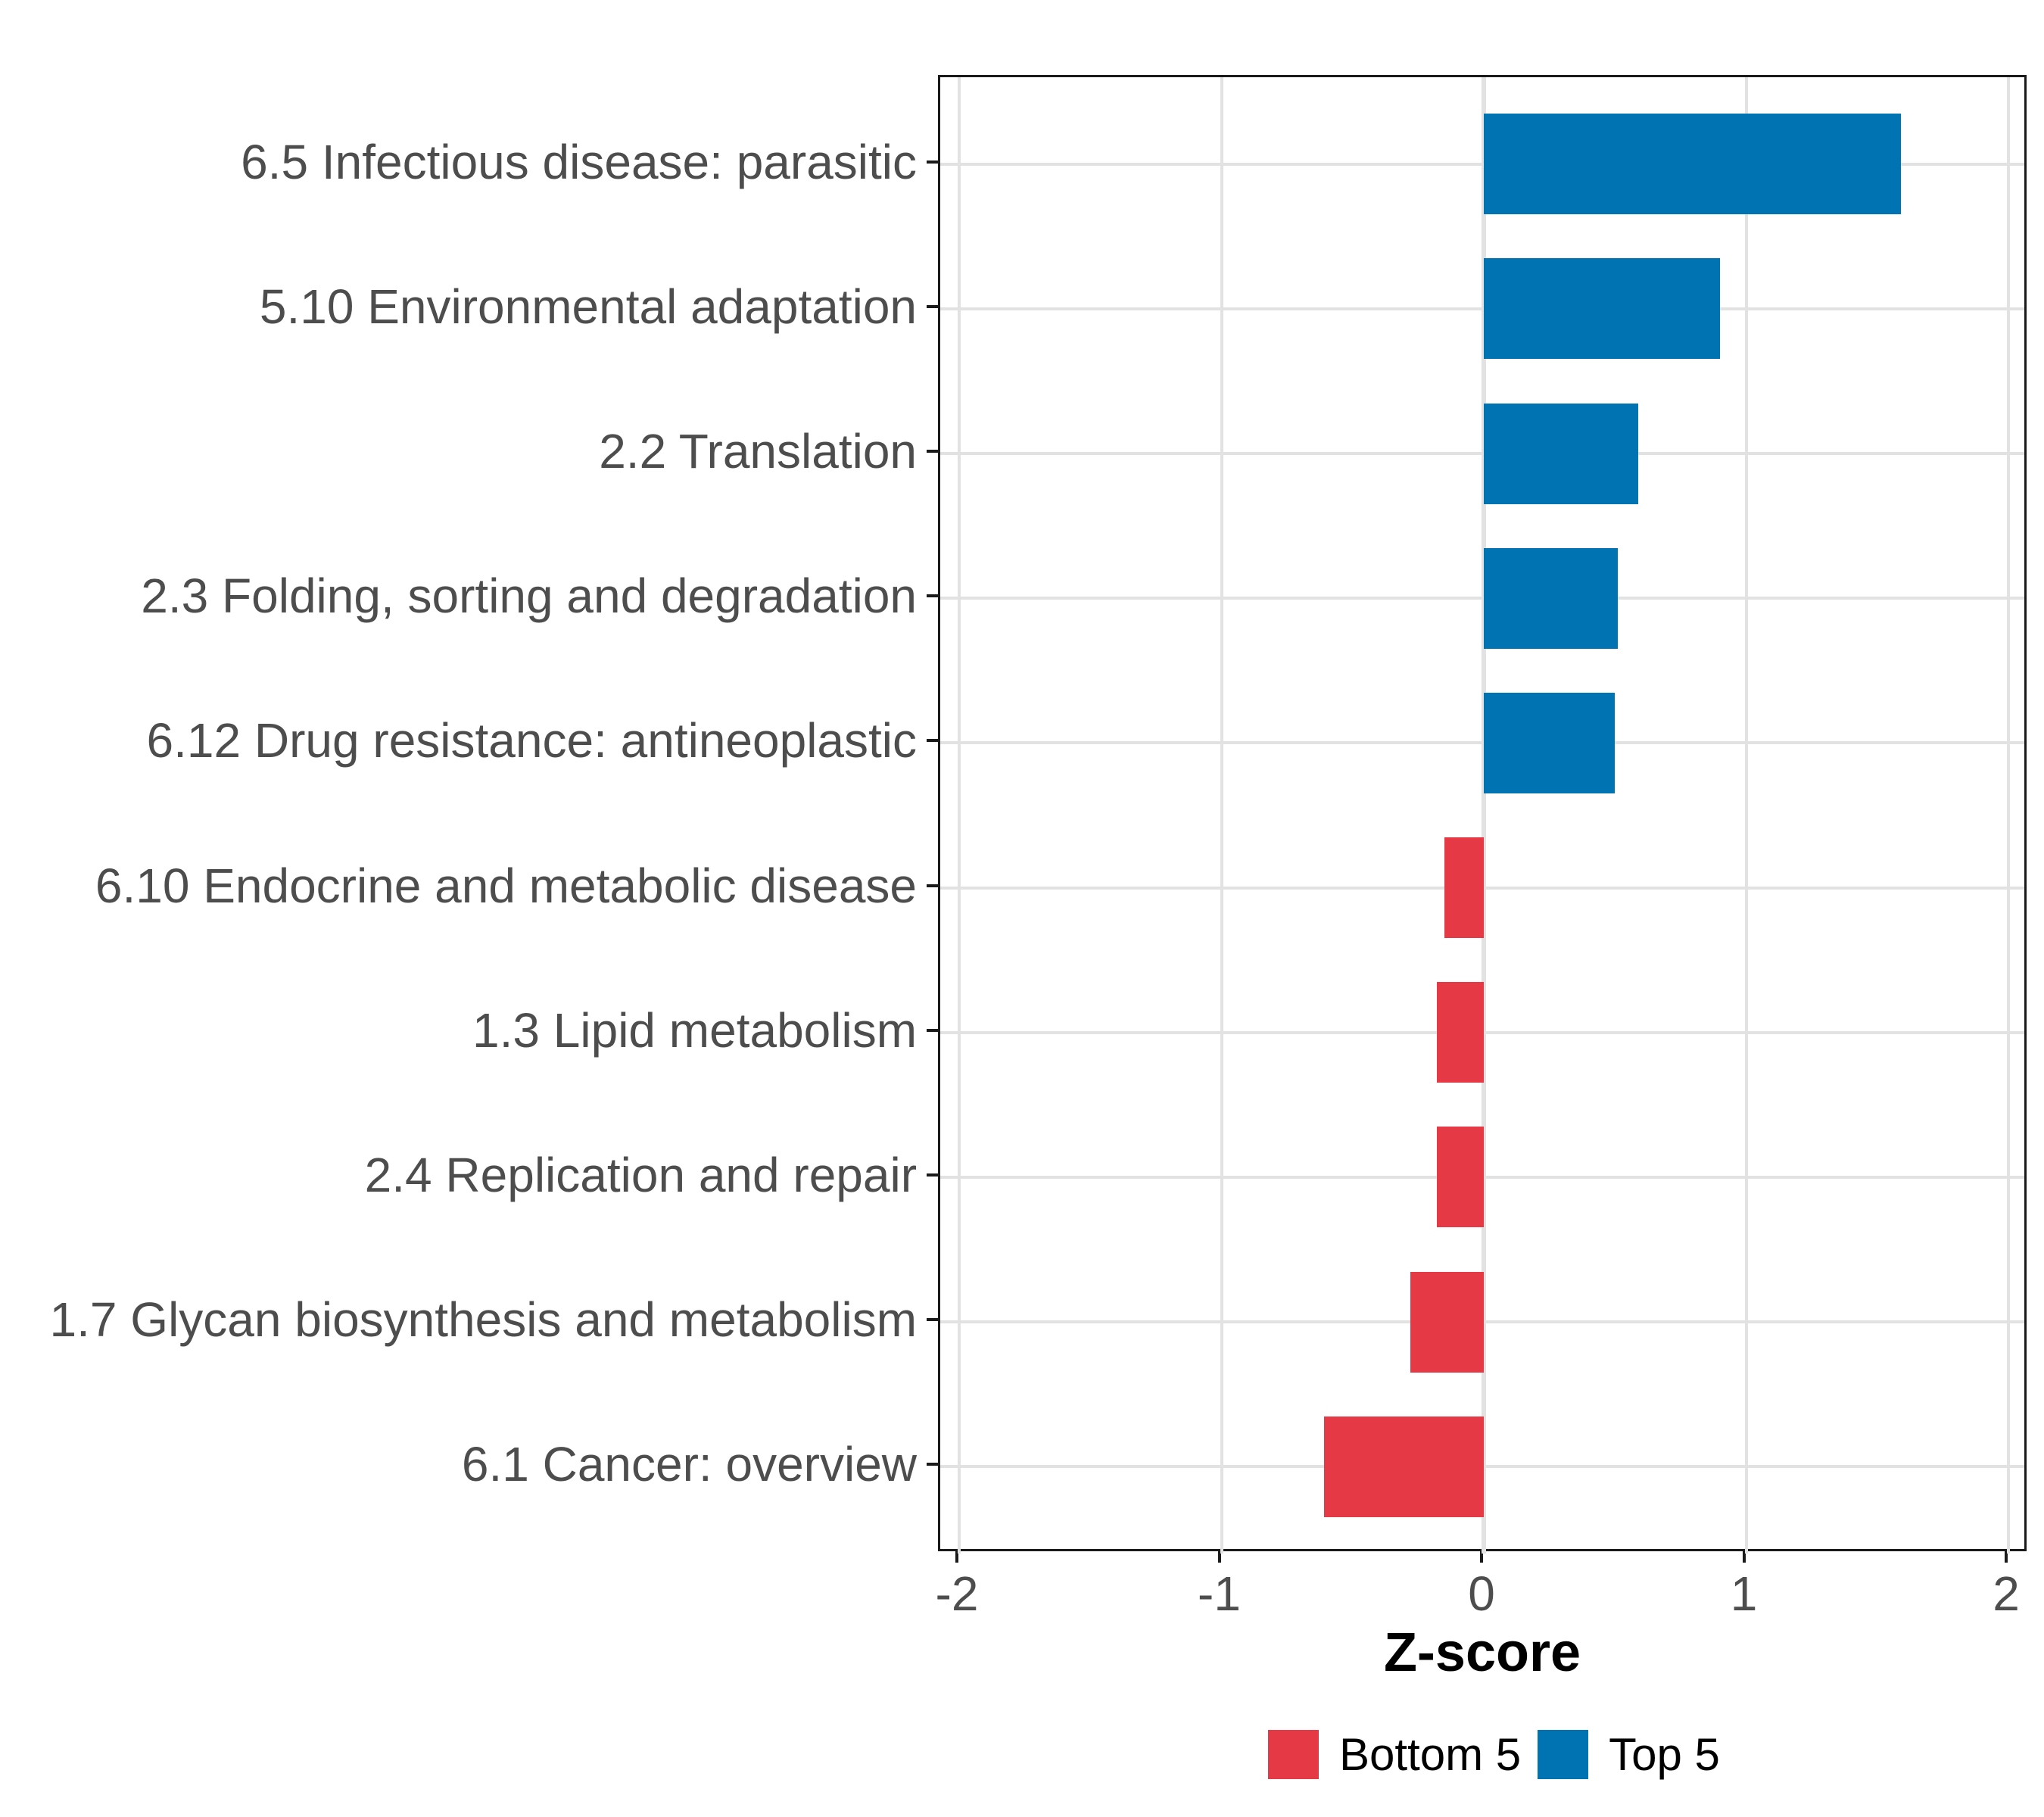  What do you see at coordinates (1482, 1652) in the screenshot?
I see `x-axis-title: Z-score` at bounding box center [1482, 1652].